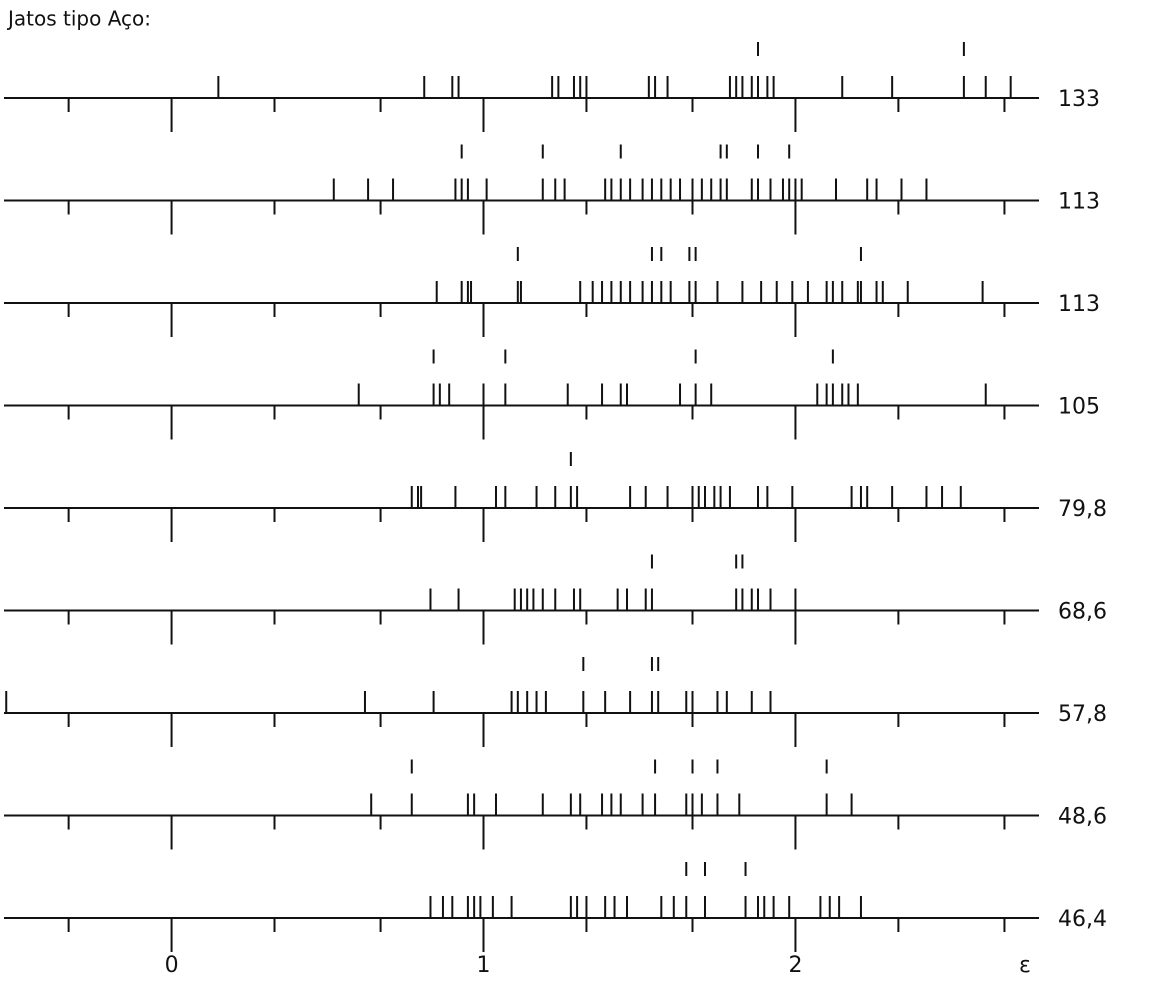 Image resolution: width=1149 pixels, height=989 pixels. I want to click on x-tick-label: 2, so click(795, 965).